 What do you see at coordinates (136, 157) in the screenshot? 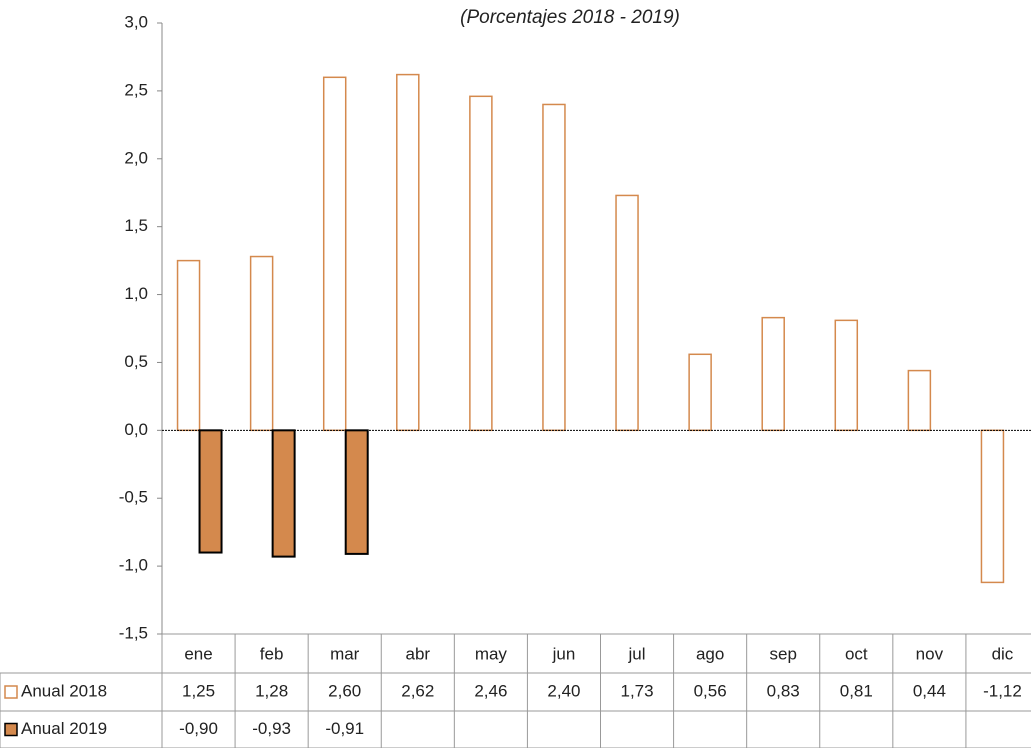
I see `y-tick-label: 2,0` at bounding box center [136, 157].